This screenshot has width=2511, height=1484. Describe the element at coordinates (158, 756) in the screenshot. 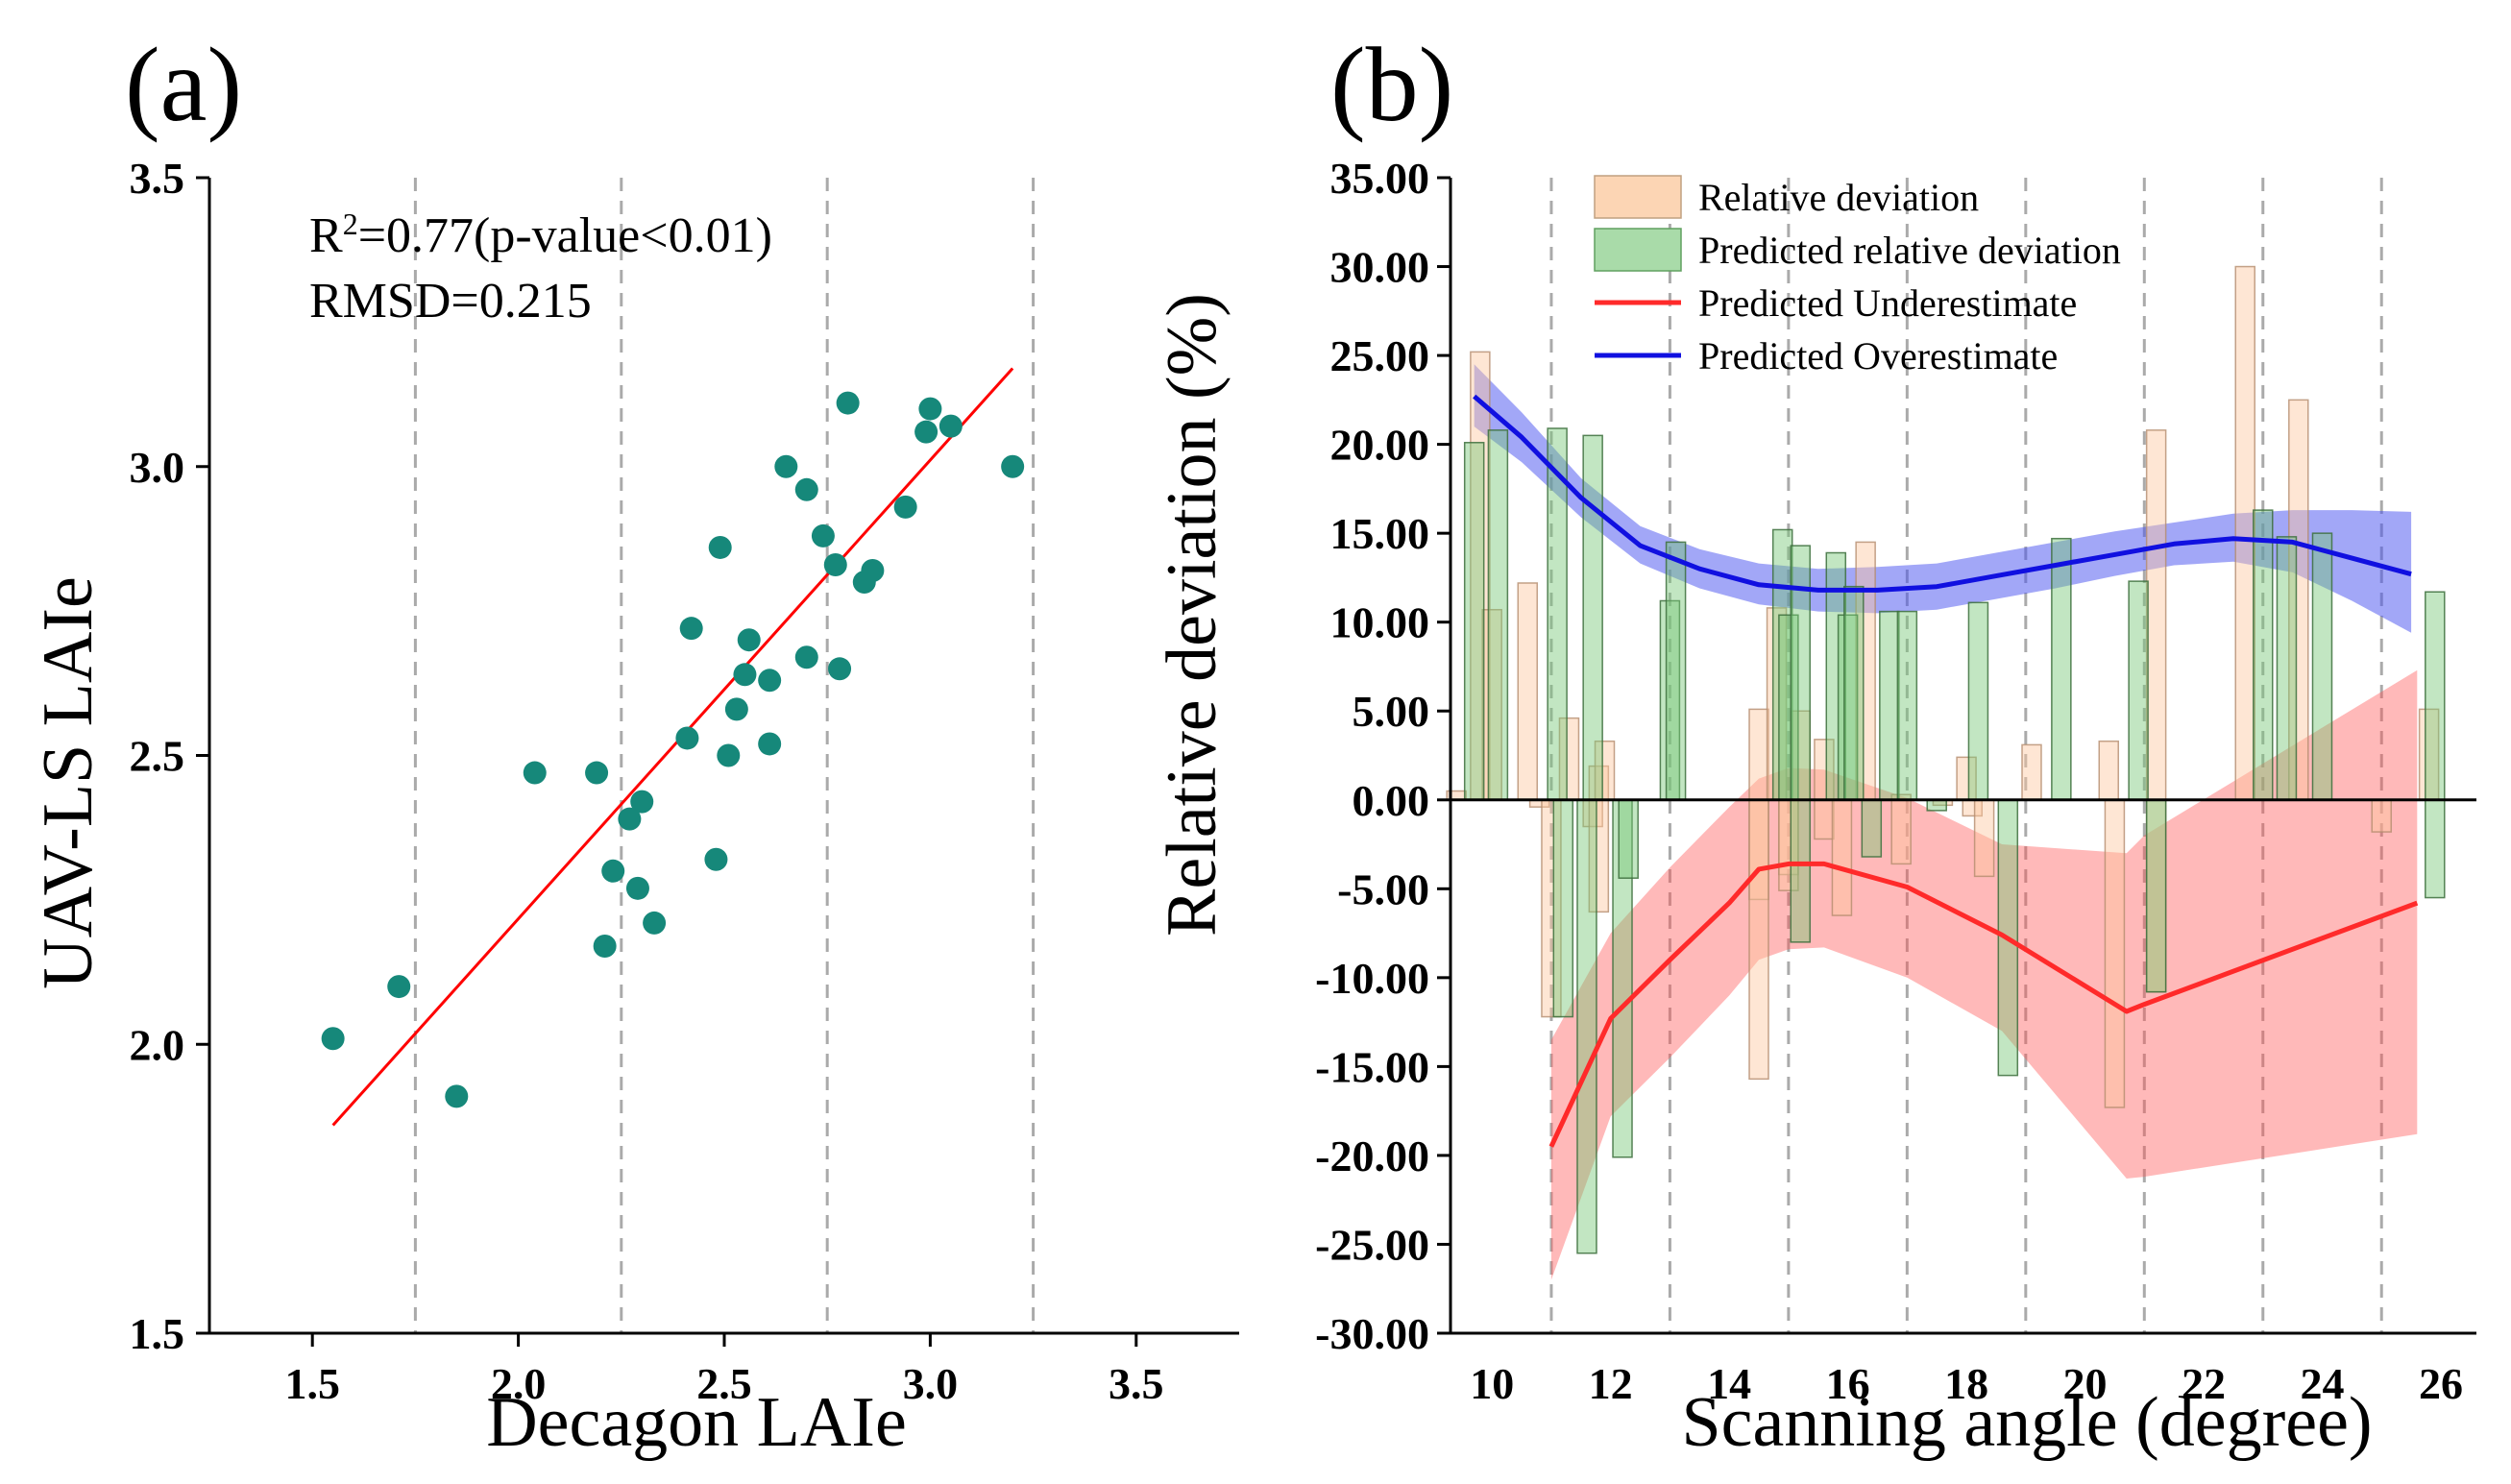

I see `y-tick-label-a: 2.5` at that location.